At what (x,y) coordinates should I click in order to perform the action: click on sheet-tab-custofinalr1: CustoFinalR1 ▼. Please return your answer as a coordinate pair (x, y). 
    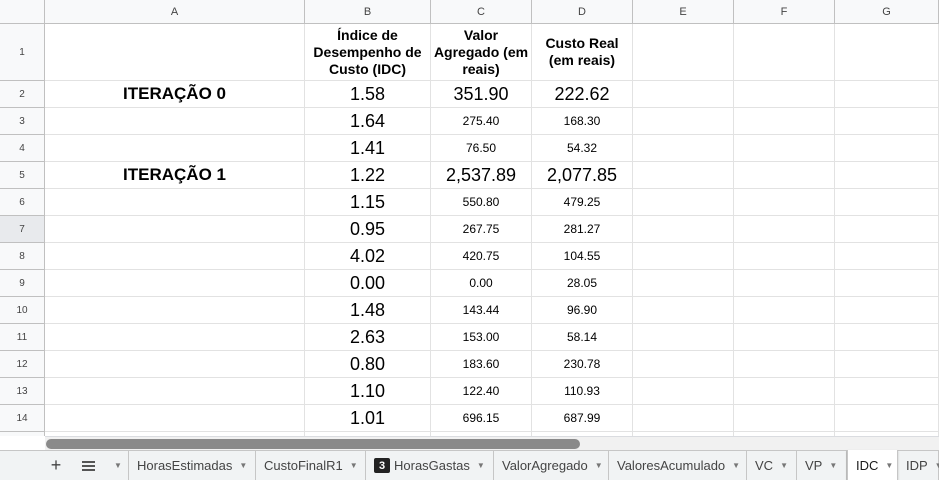
    Looking at the image, I should click on (311, 465).